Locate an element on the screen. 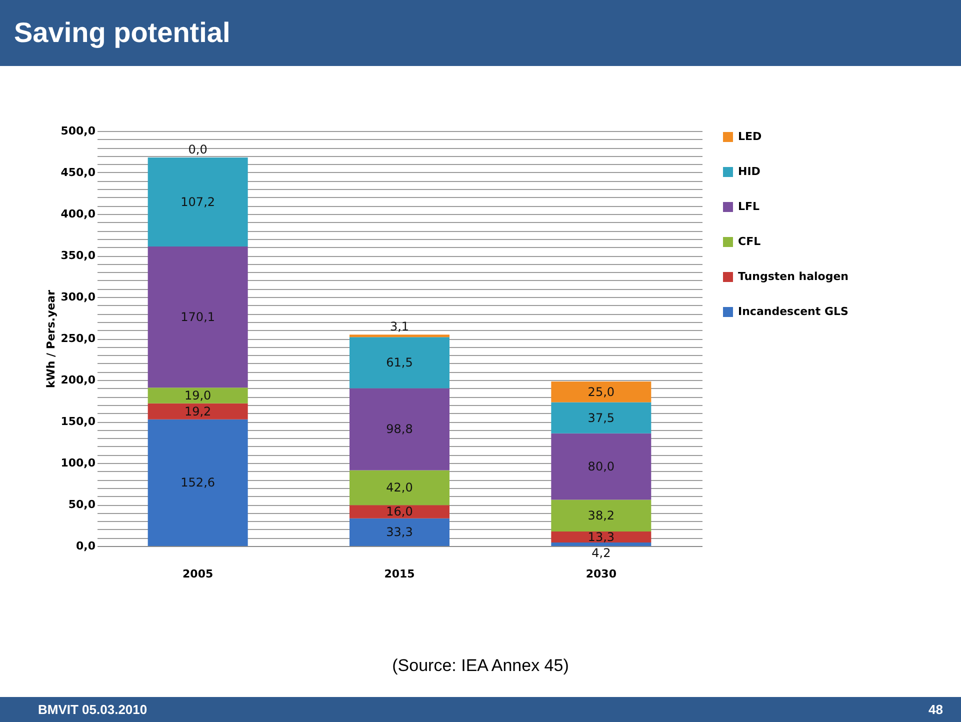 This screenshot has width=961, height=722. data-label: 37,5 is located at coordinates (601, 417).